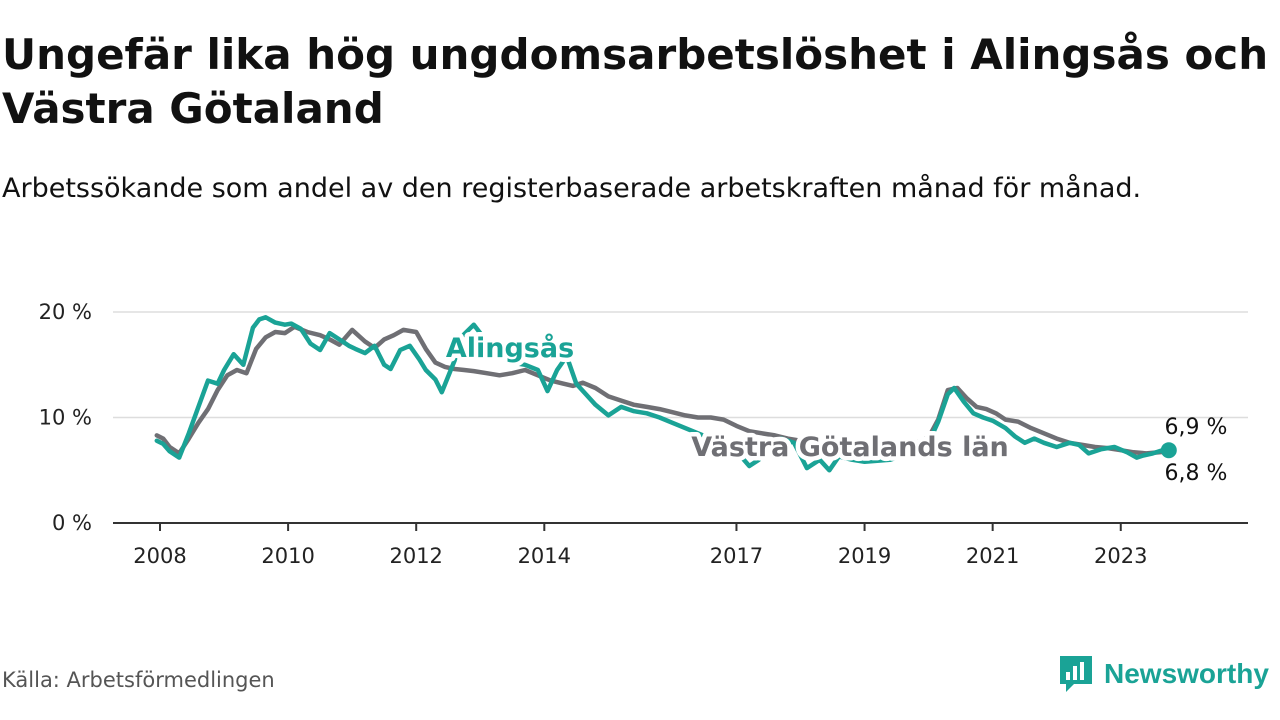 Image resolution: width=1280 pixels, height=720 pixels. What do you see at coordinates (1186, 673) in the screenshot?
I see `brand-name: Newsworthy` at bounding box center [1186, 673].